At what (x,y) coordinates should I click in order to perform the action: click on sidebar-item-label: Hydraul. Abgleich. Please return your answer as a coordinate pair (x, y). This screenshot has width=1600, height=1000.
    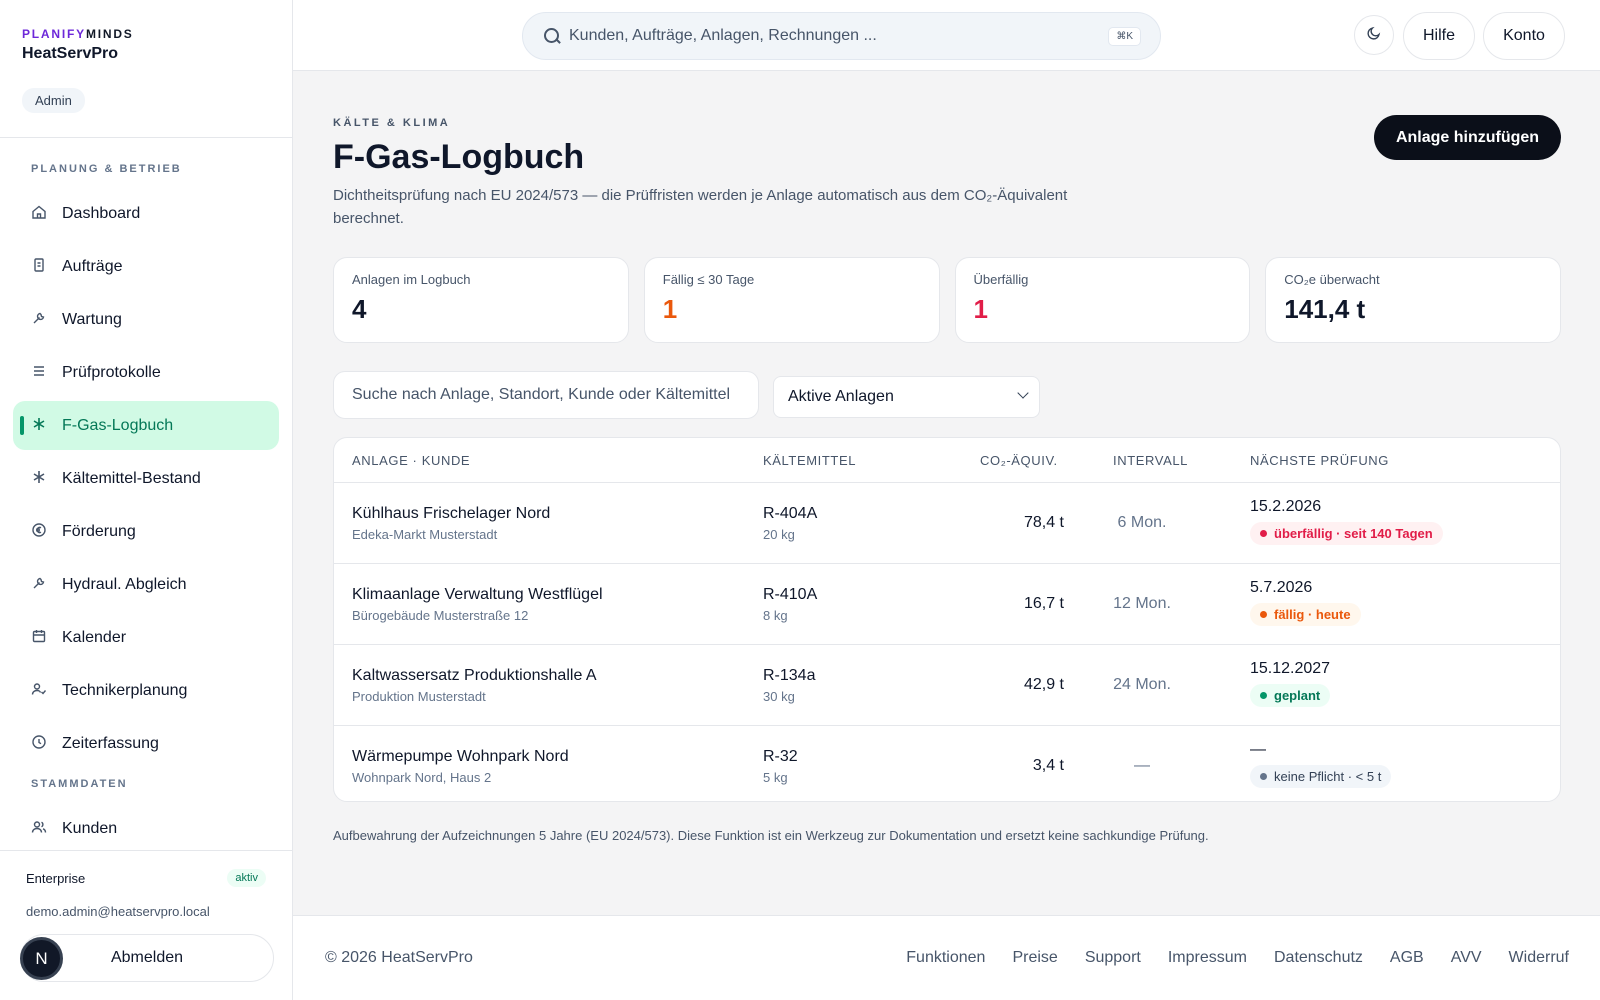
    Looking at the image, I should click on (124, 584).